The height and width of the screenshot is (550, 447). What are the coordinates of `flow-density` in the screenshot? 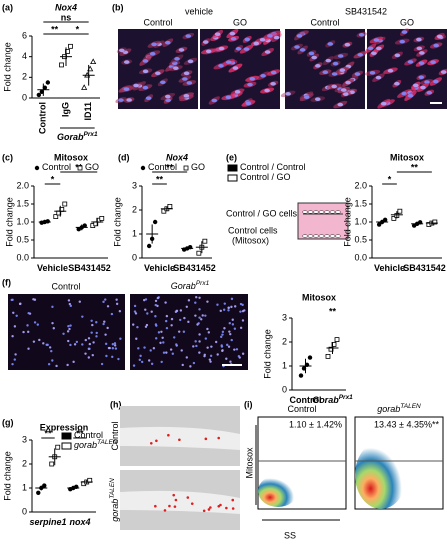 It's located at (278, 491).